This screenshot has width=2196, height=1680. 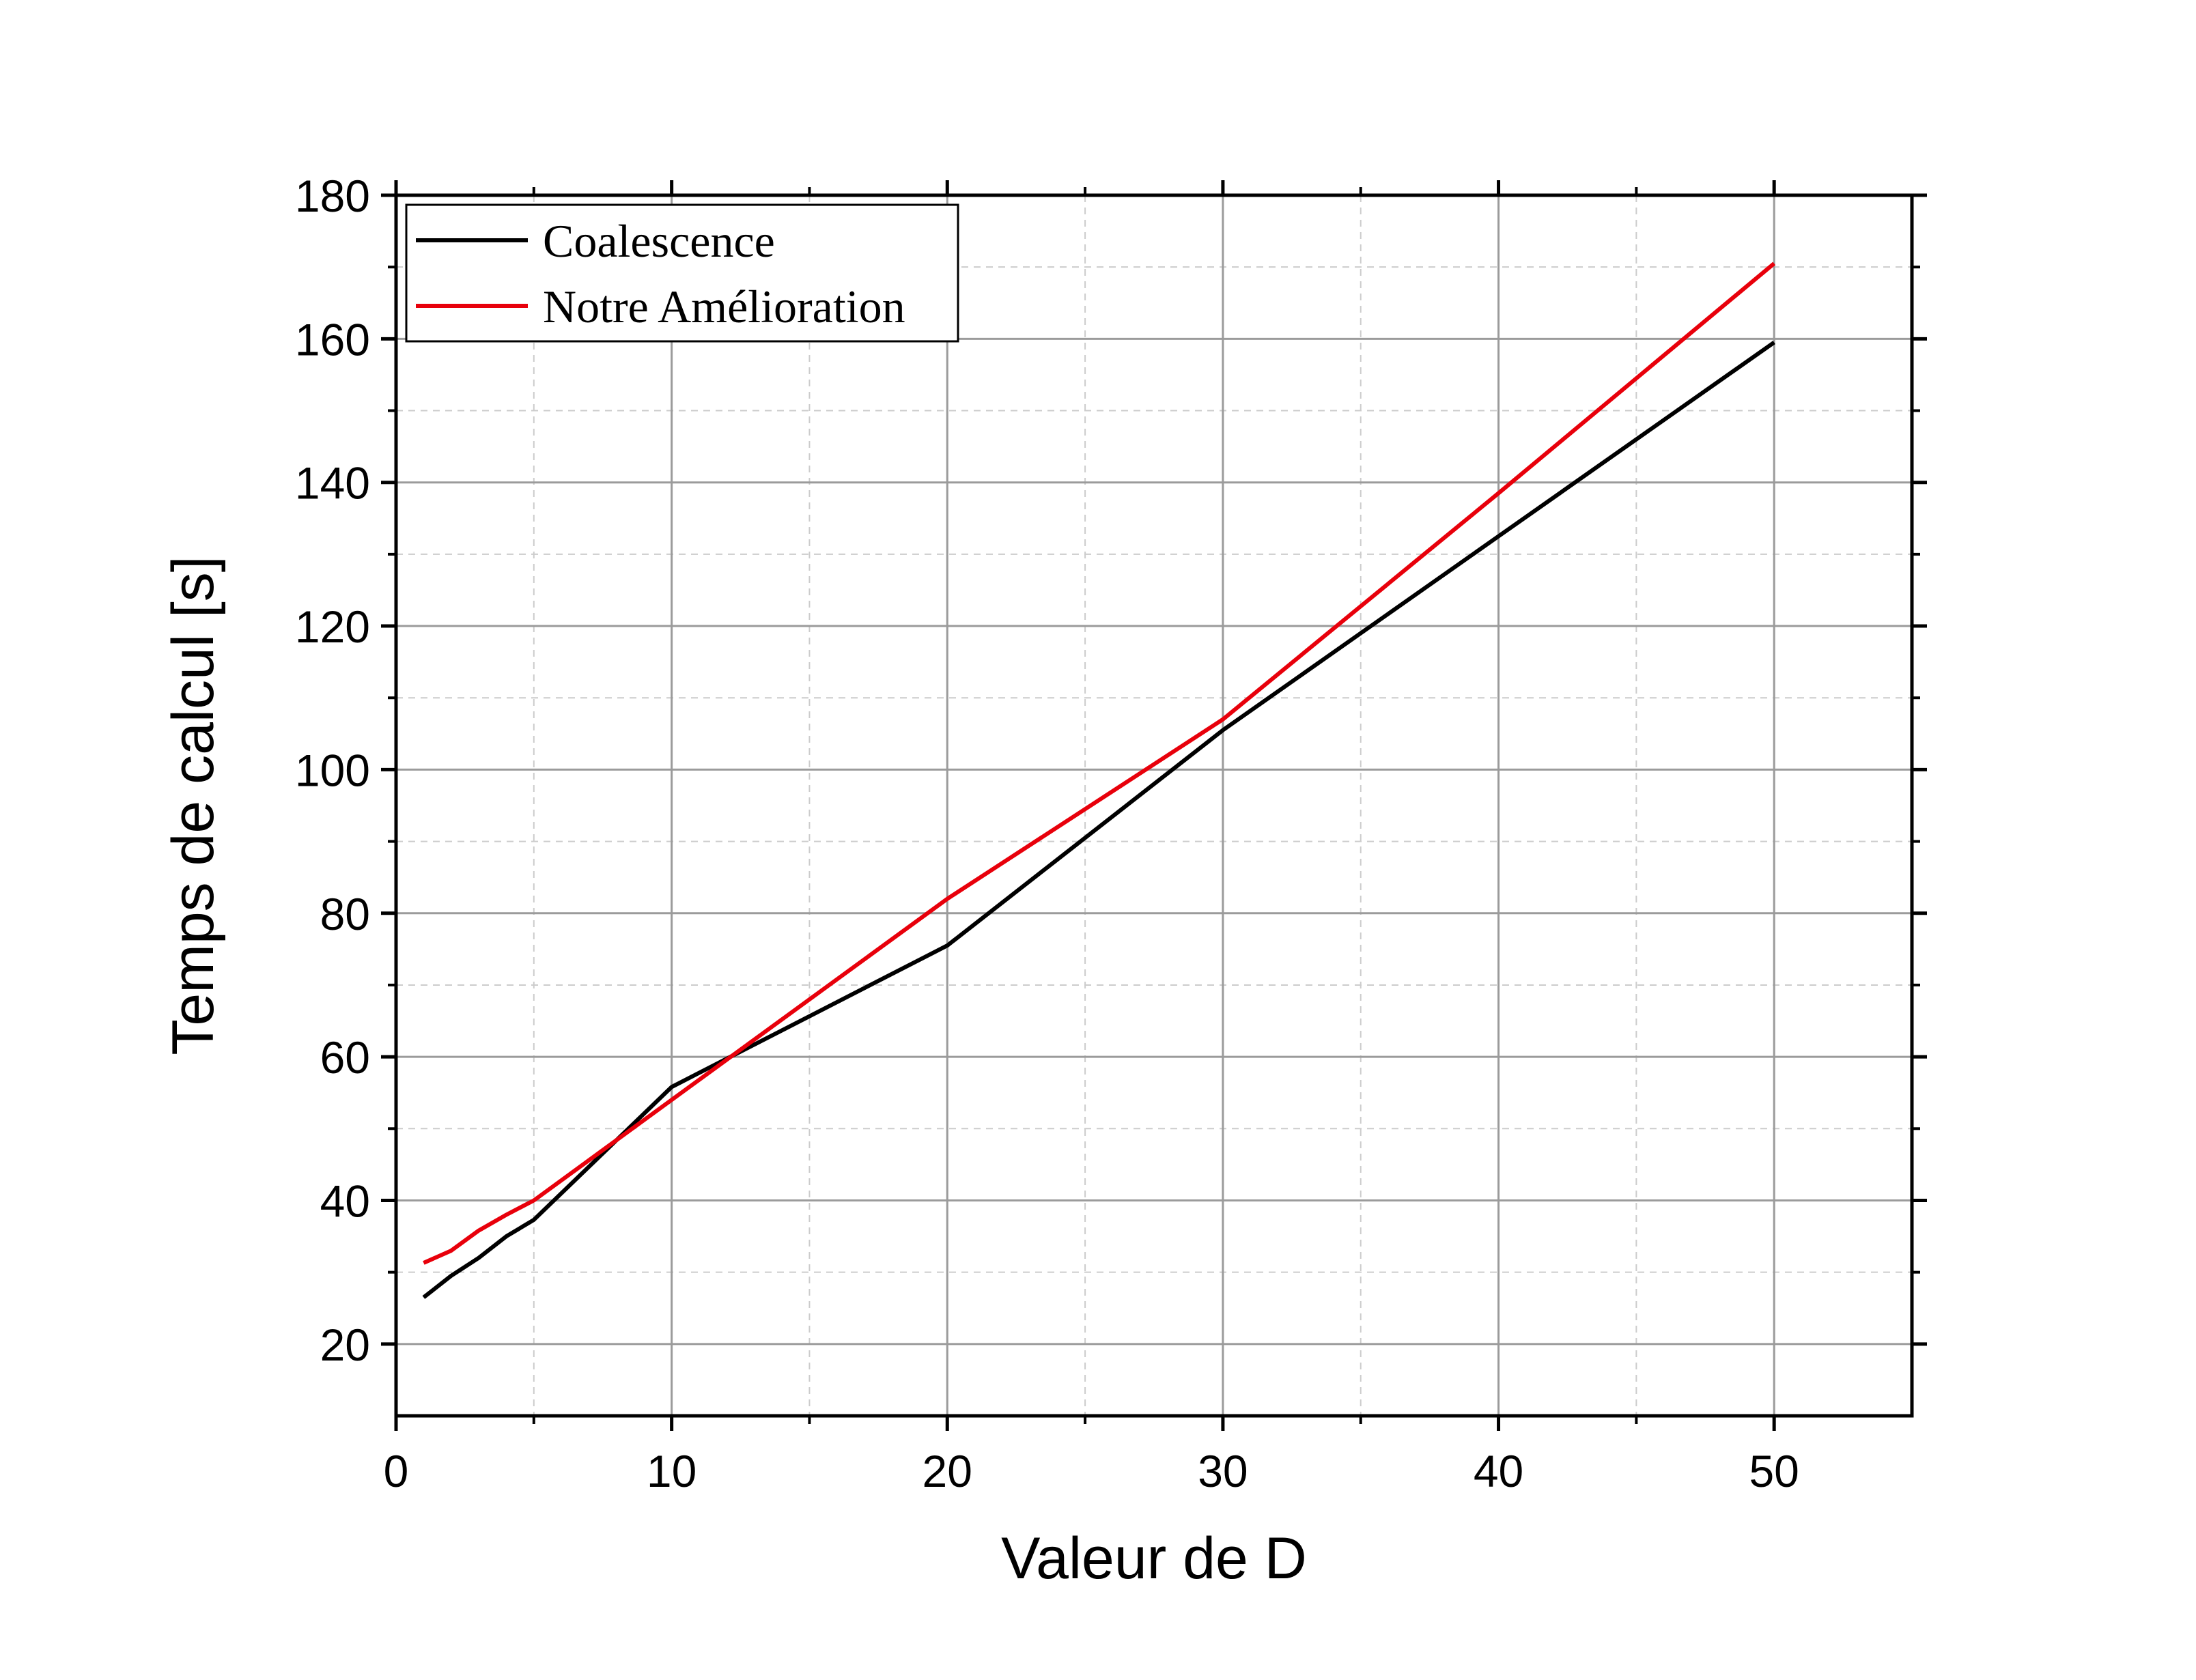 What do you see at coordinates (333, 483) in the screenshot?
I see `y-tick-label: 140` at bounding box center [333, 483].